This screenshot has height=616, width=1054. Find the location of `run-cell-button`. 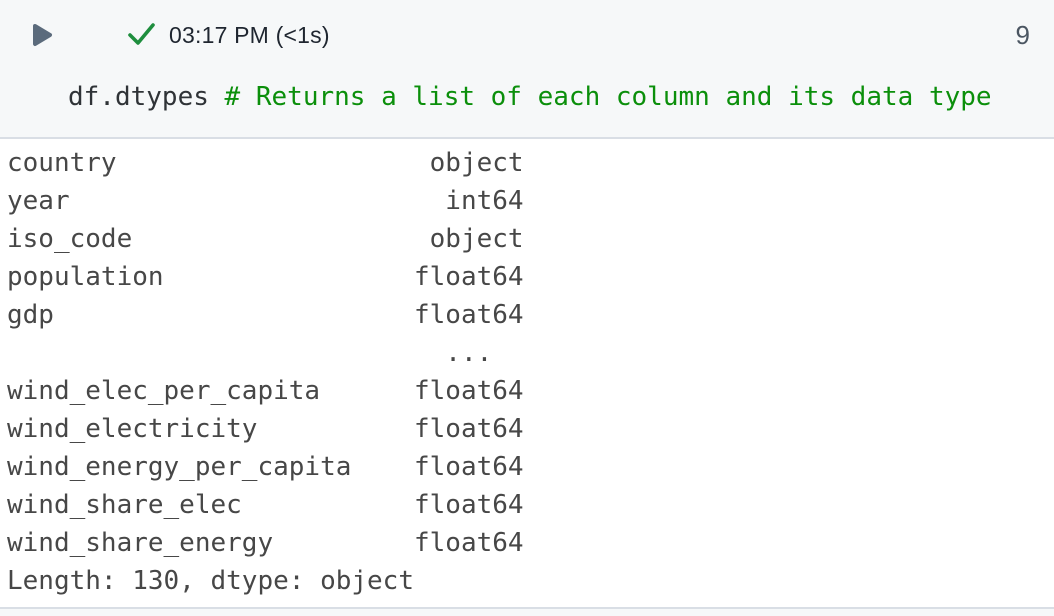

run-cell-button is located at coordinates (42, 35).